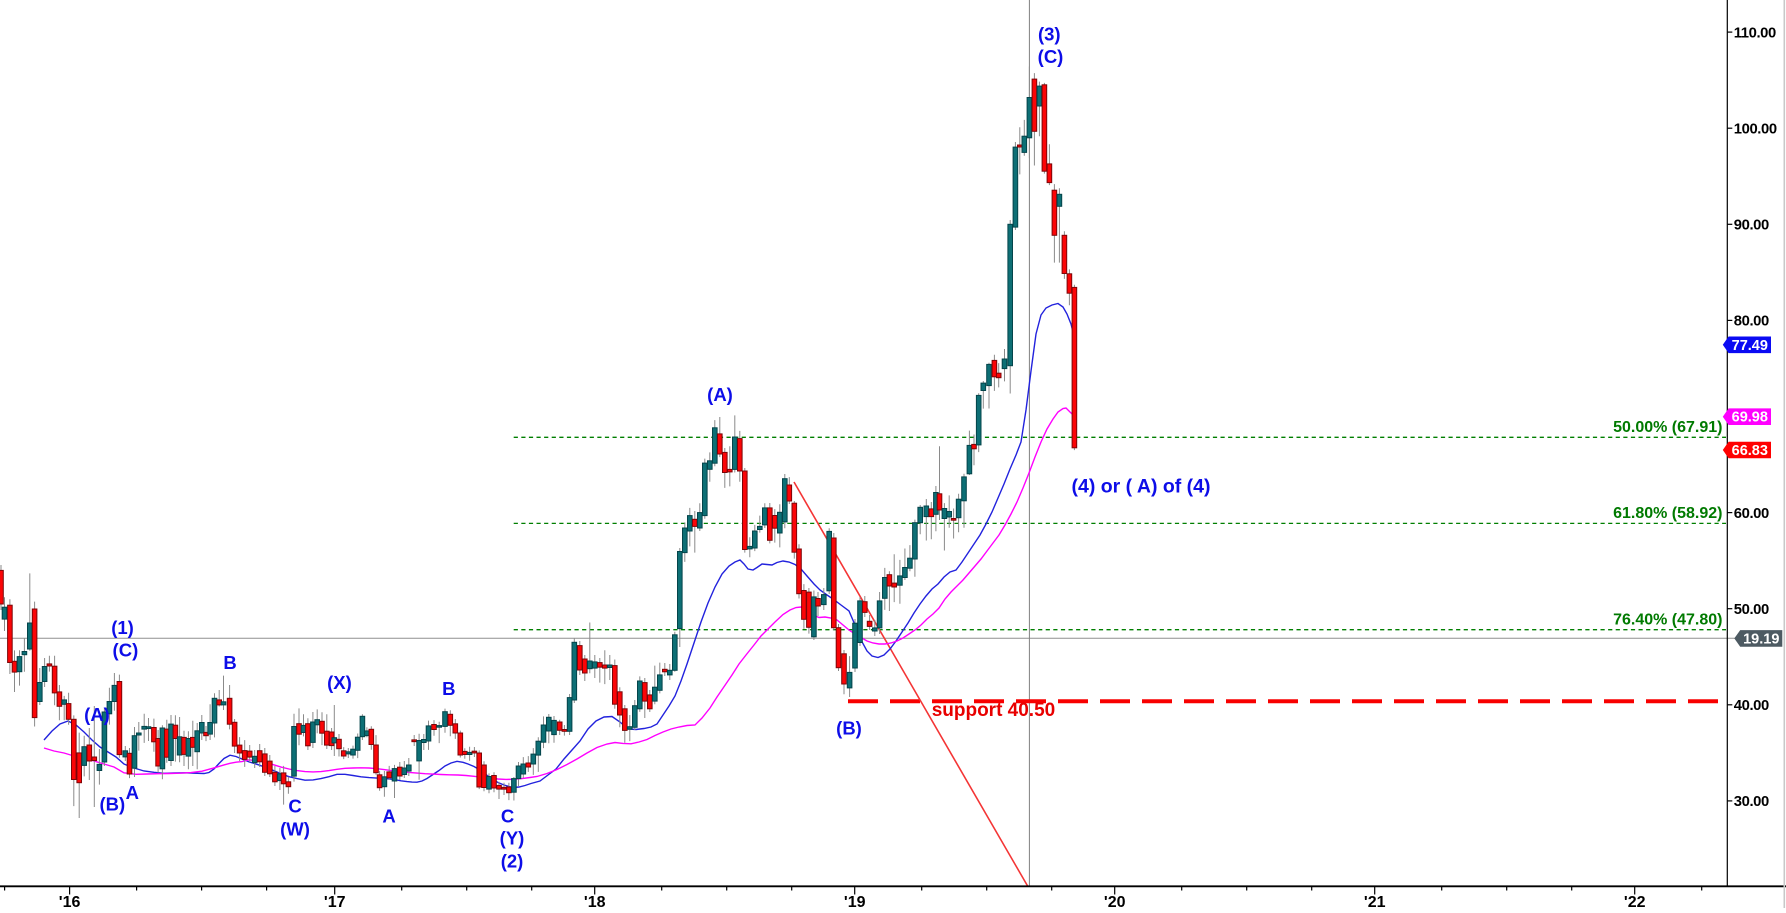 This screenshot has width=1786, height=913. Describe the element at coordinates (1750, 451) in the screenshot. I see `svg-text: 66.83` at that location.